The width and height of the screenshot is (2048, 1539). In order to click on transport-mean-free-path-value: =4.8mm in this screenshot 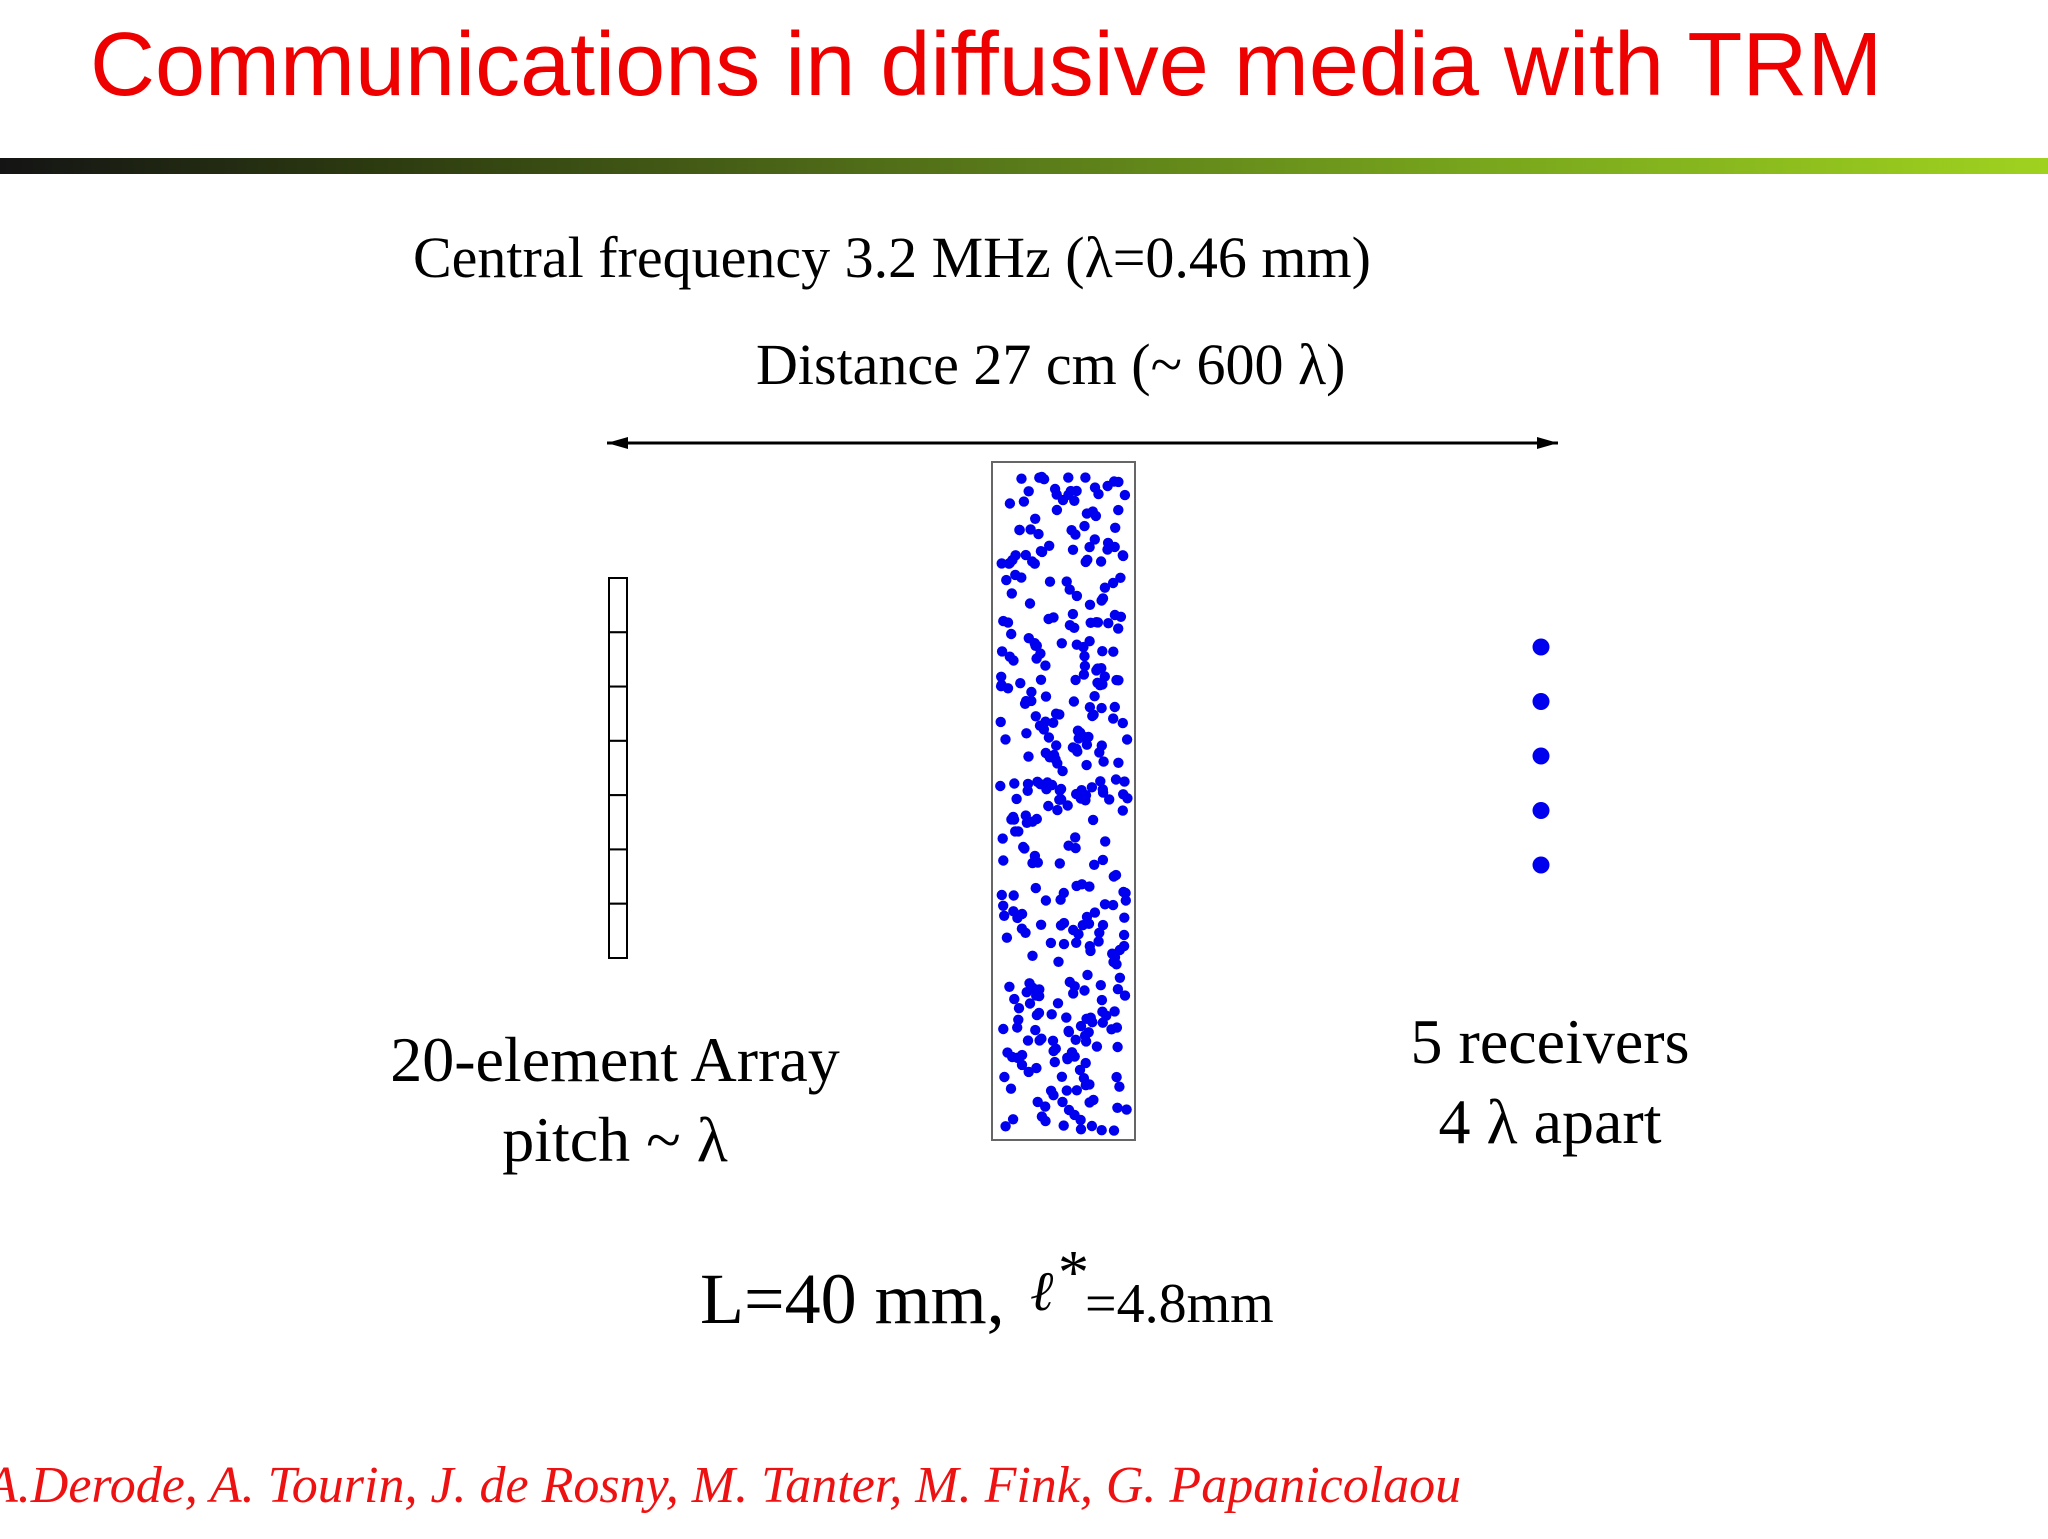, I will do `click(1179, 1304)`.